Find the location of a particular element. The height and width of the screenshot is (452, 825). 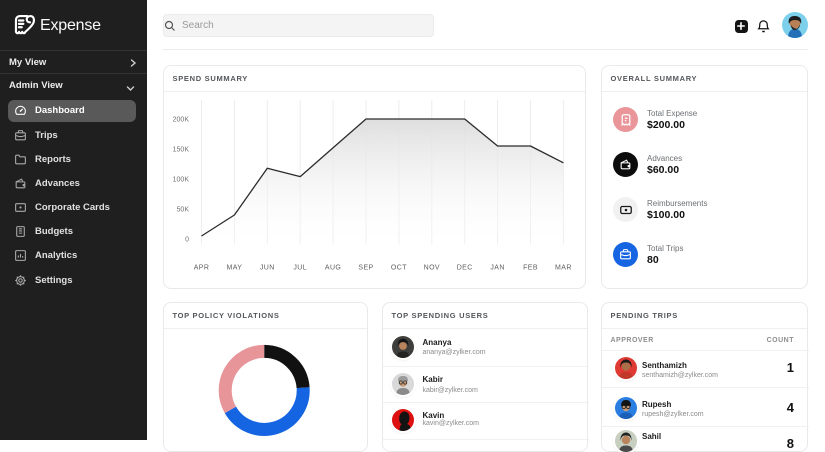

svg-text: 150K is located at coordinates (181, 150).